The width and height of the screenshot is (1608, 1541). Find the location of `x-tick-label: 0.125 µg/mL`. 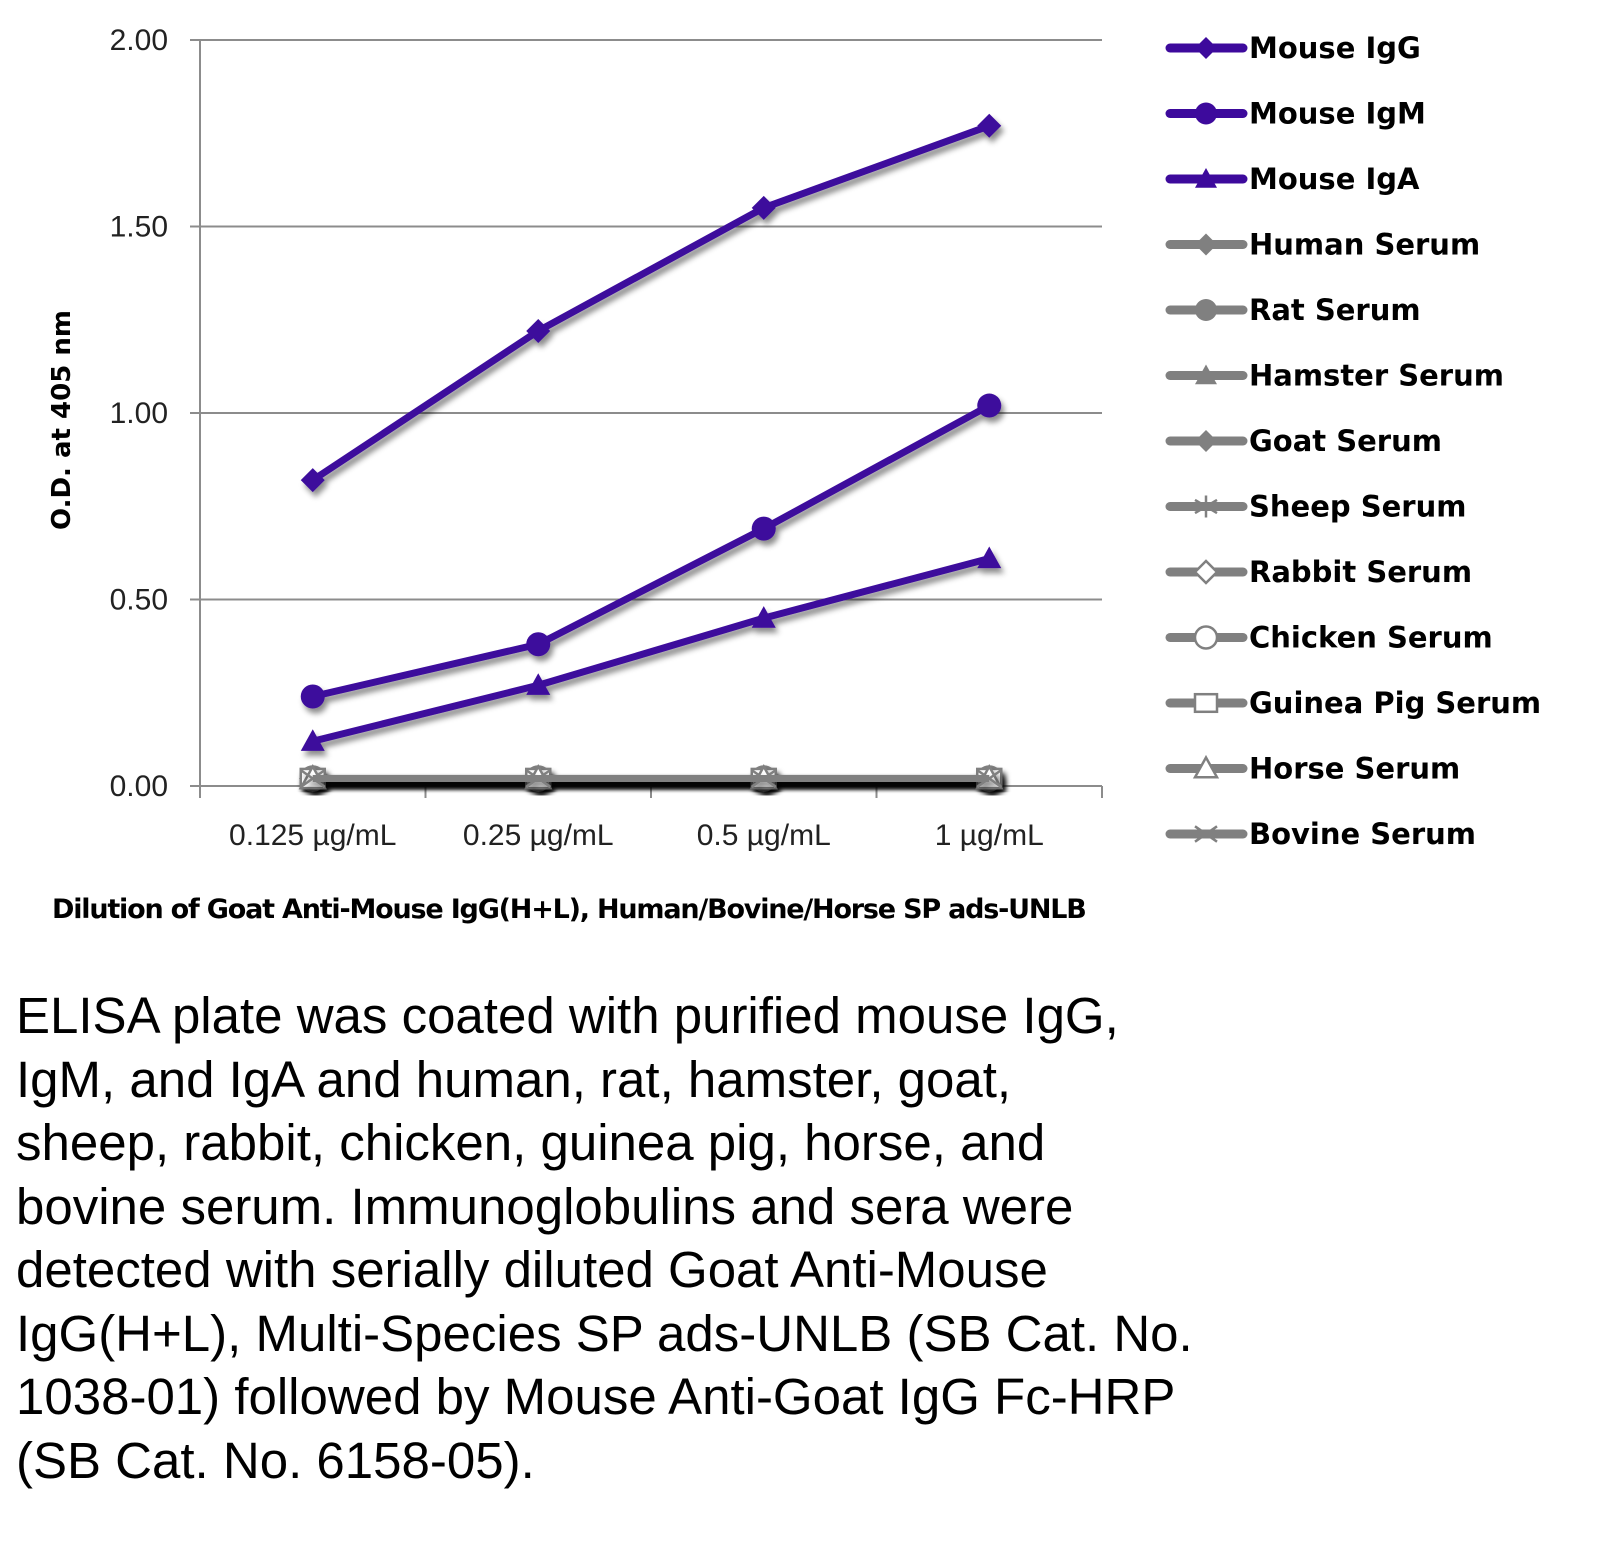

x-tick-label: 0.125 µg/mL is located at coordinates (312, 835).